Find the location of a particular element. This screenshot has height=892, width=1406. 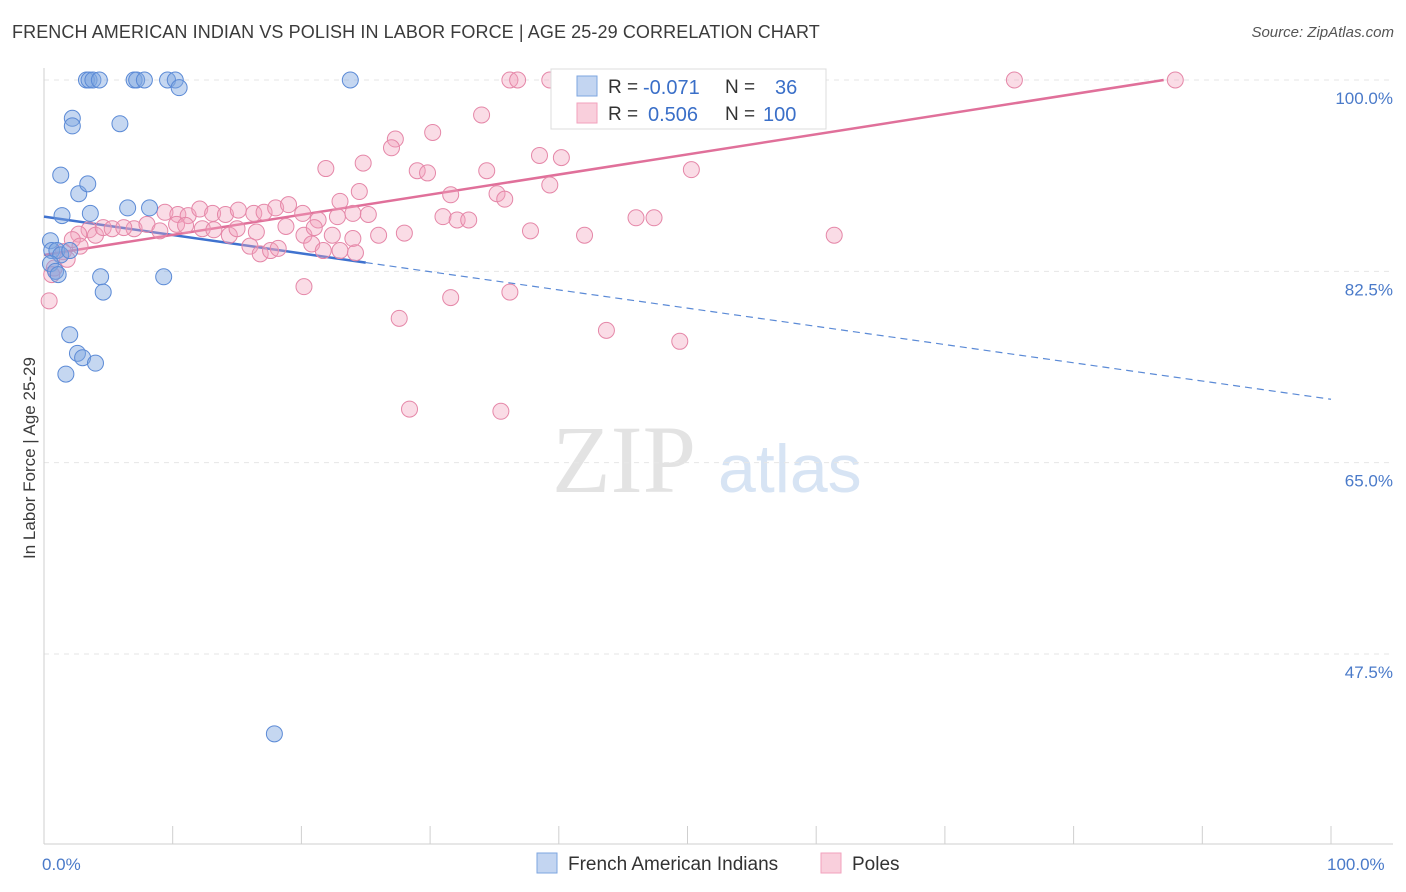

bottom-legend-label-pink: Poles is located at coordinates (876, 864).